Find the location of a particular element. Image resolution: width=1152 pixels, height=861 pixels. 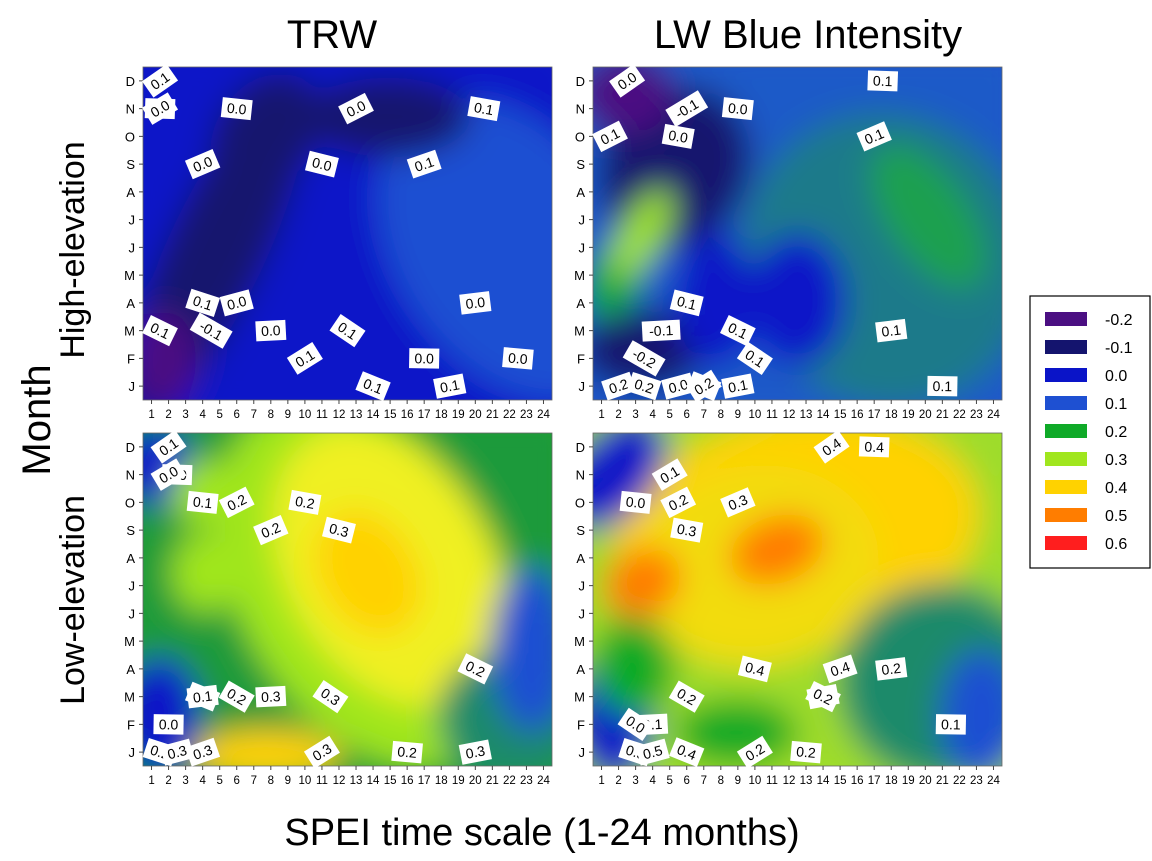

legend-label: 0.3 is located at coordinates (1116, 460).